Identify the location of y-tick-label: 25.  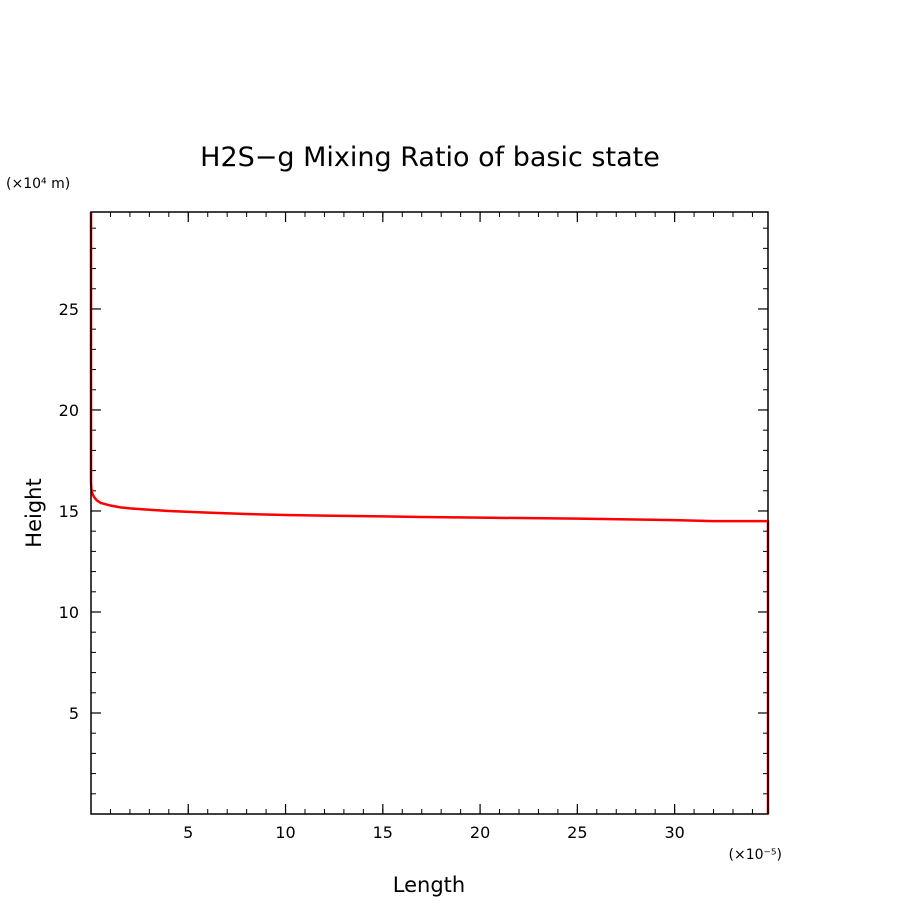
(69, 309).